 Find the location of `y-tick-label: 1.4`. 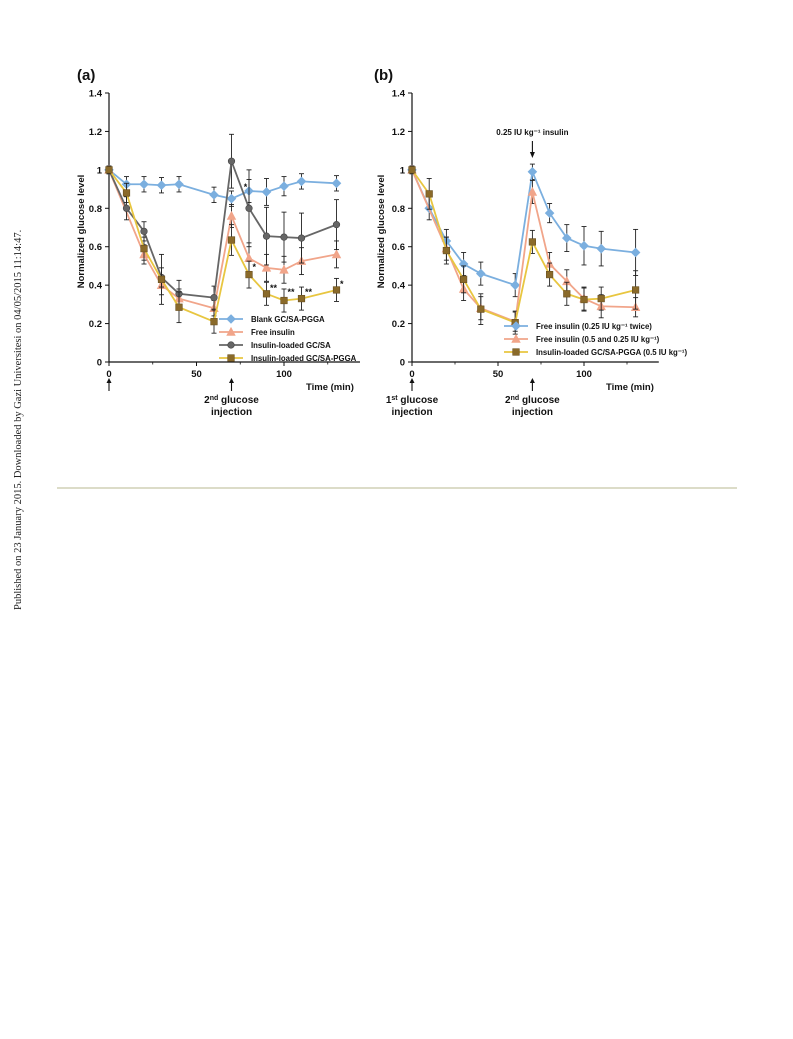

y-tick-label: 1.4 is located at coordinates (399, 94).